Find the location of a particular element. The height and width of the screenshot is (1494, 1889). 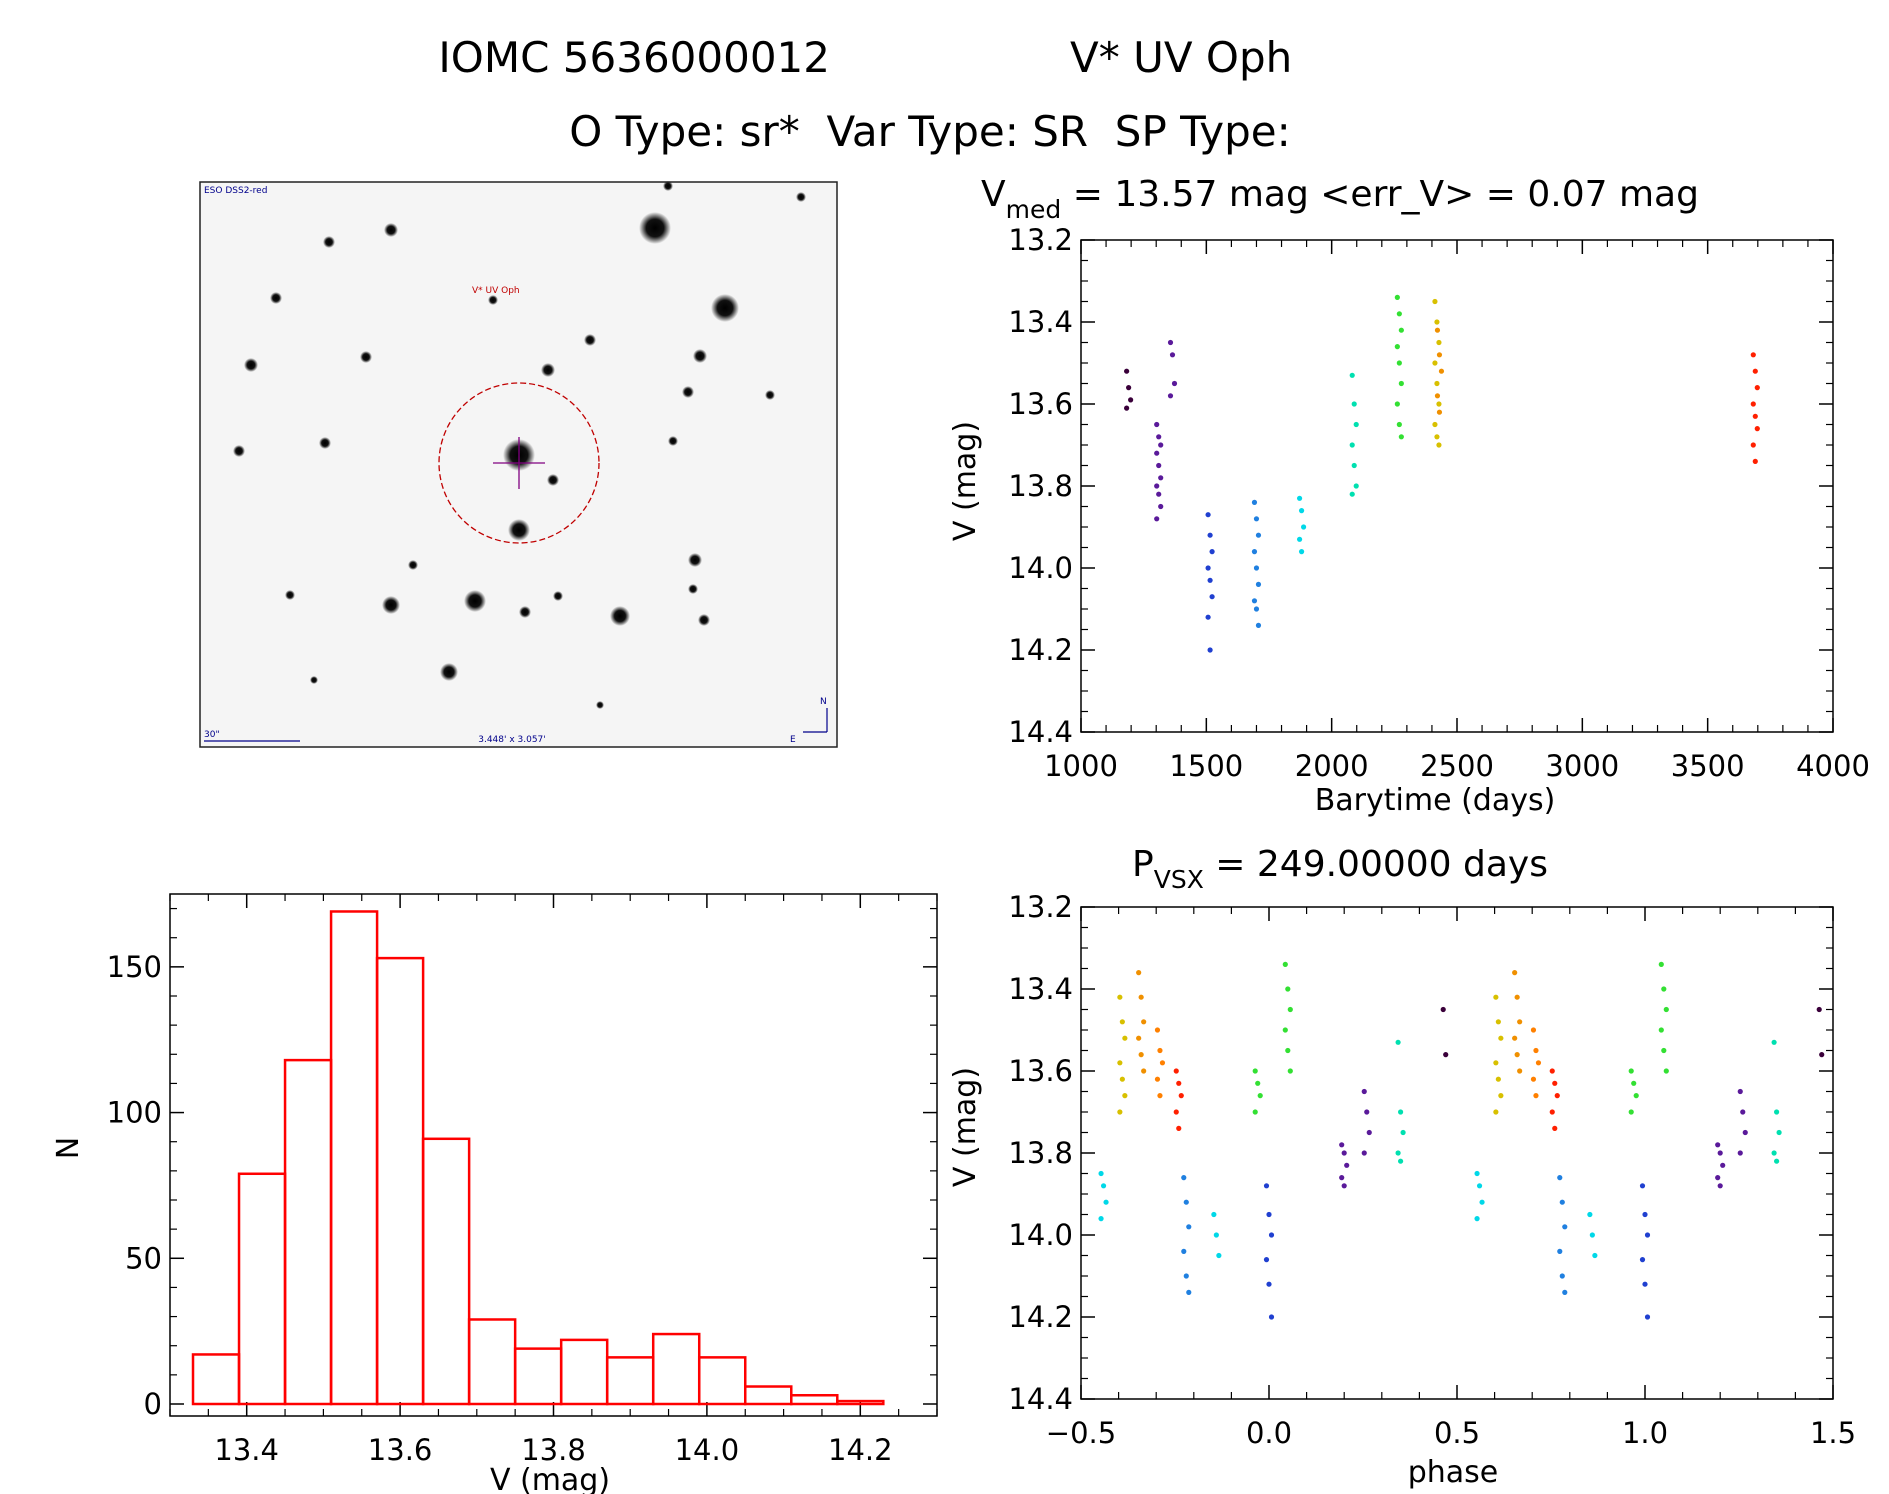

histogram-xtick-label: 14.0 is located at coordinates (707, 1450).